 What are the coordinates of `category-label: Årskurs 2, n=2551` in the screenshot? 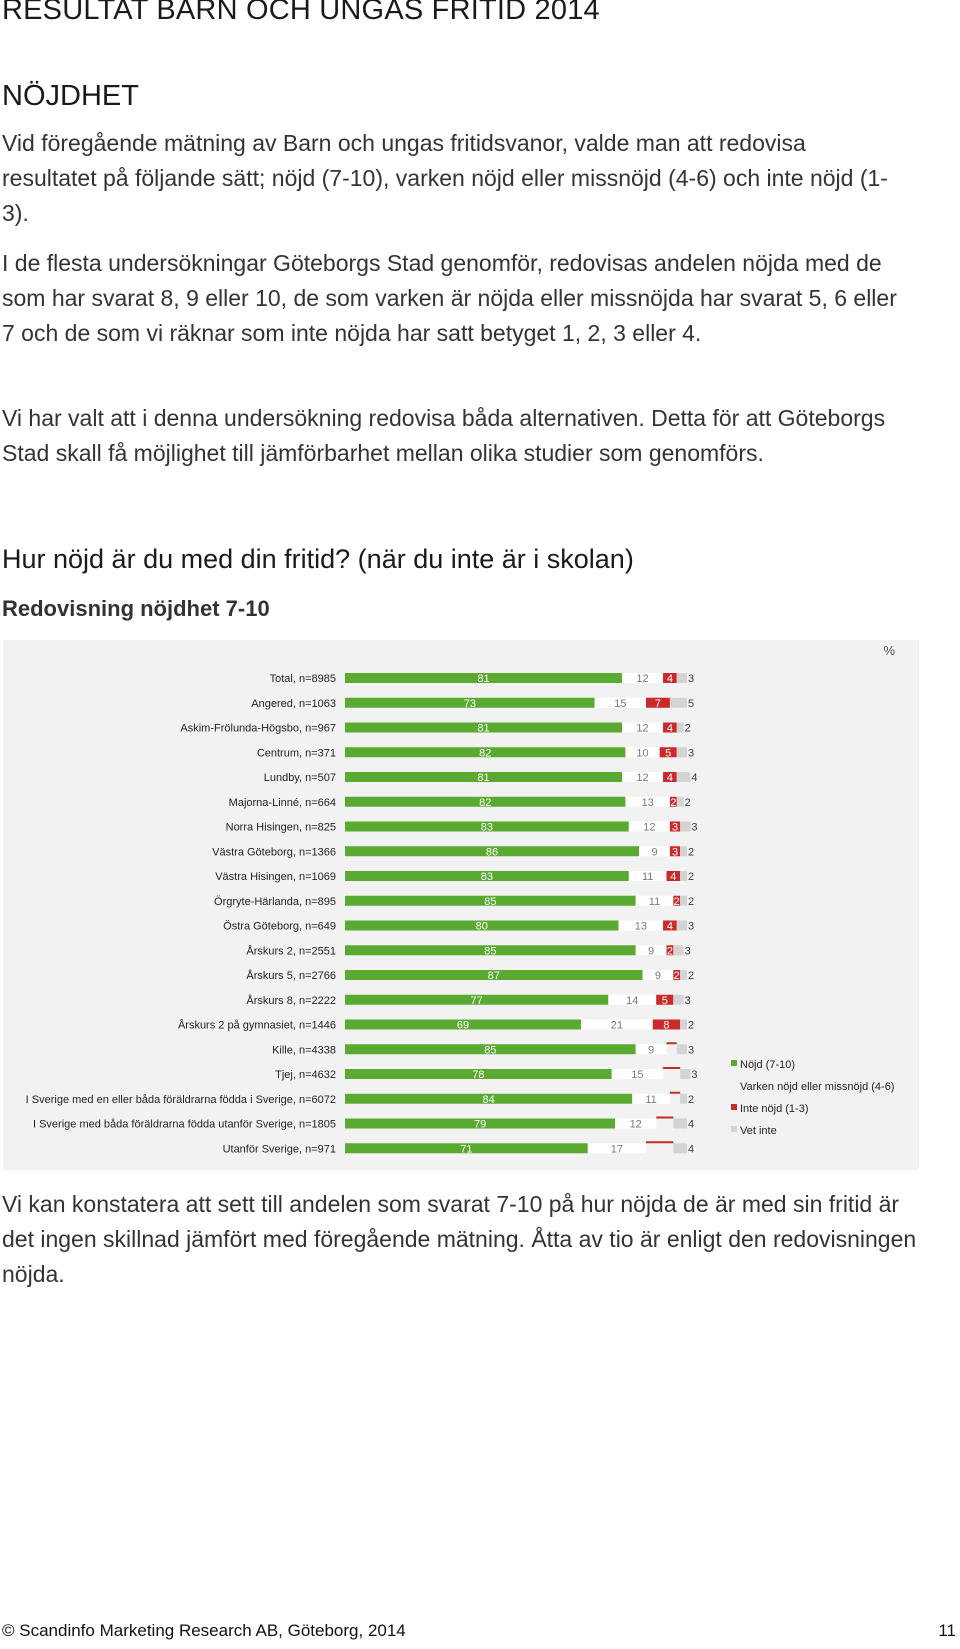 It's located at (291, 950).